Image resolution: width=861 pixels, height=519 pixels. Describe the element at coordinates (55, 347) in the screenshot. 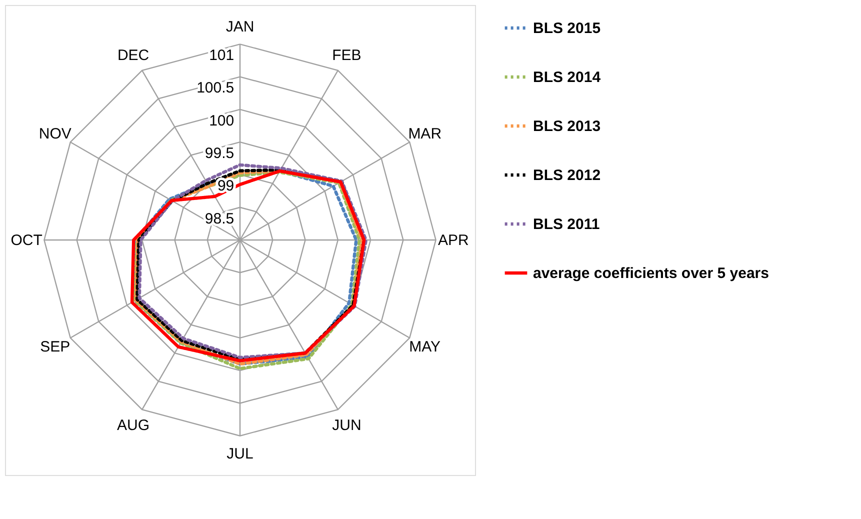

I see `spoke-label: SEP` at that location.